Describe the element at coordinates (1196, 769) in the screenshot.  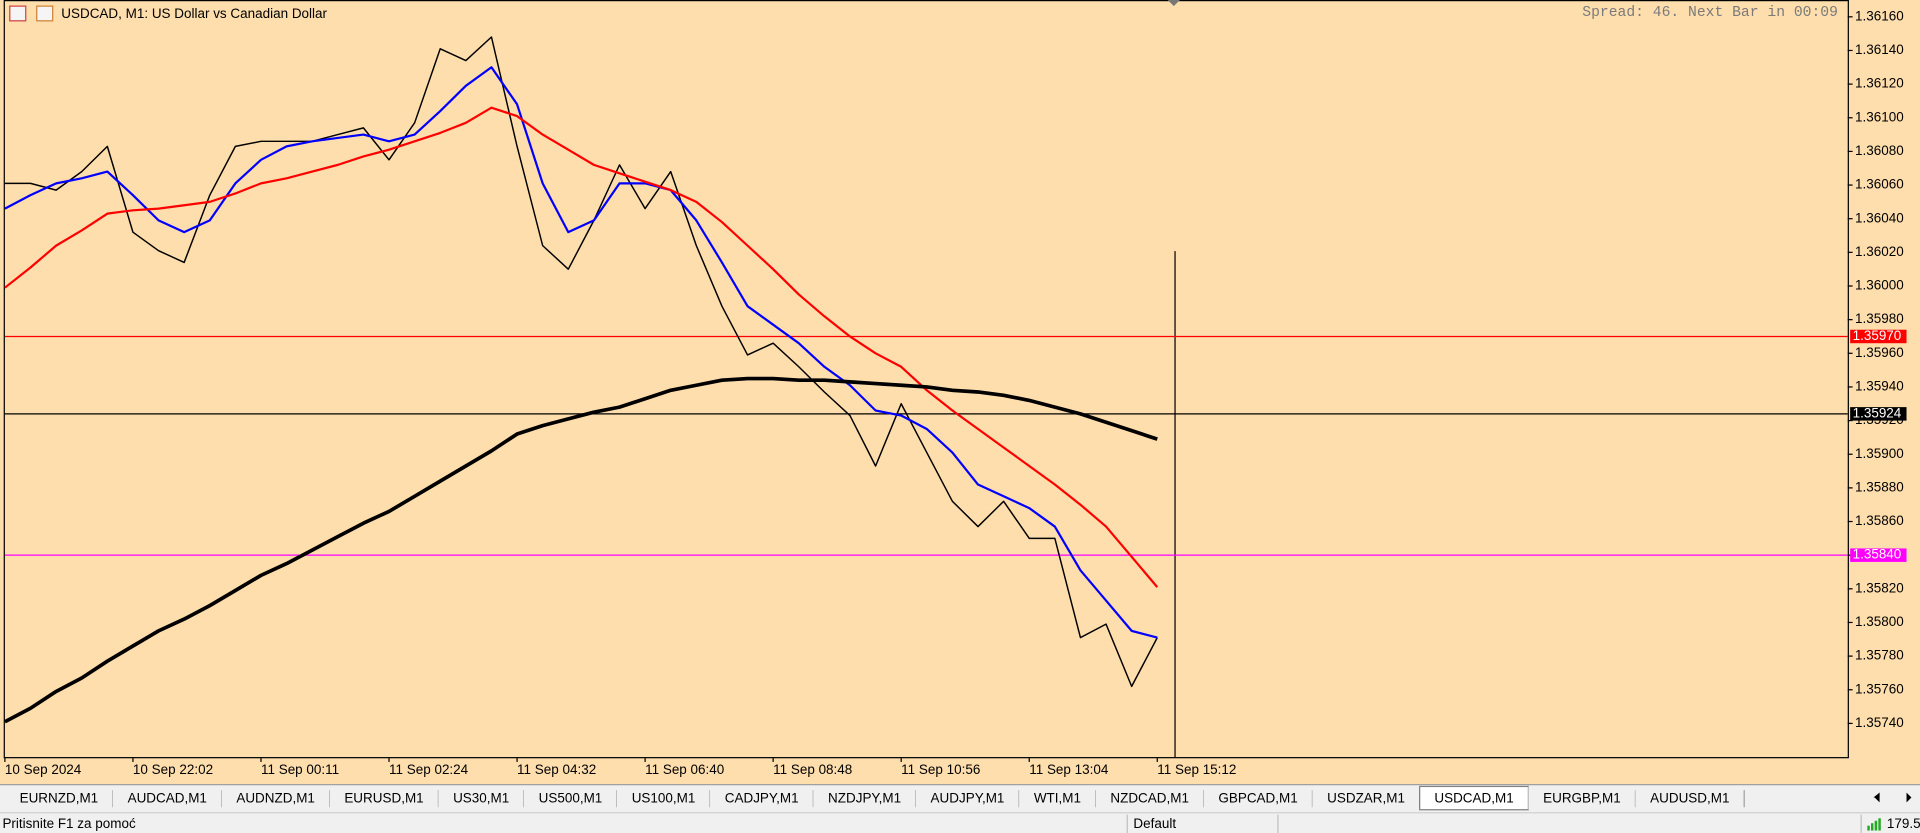
I see `x-tick-label: 11 Sep 15:12` at that location.